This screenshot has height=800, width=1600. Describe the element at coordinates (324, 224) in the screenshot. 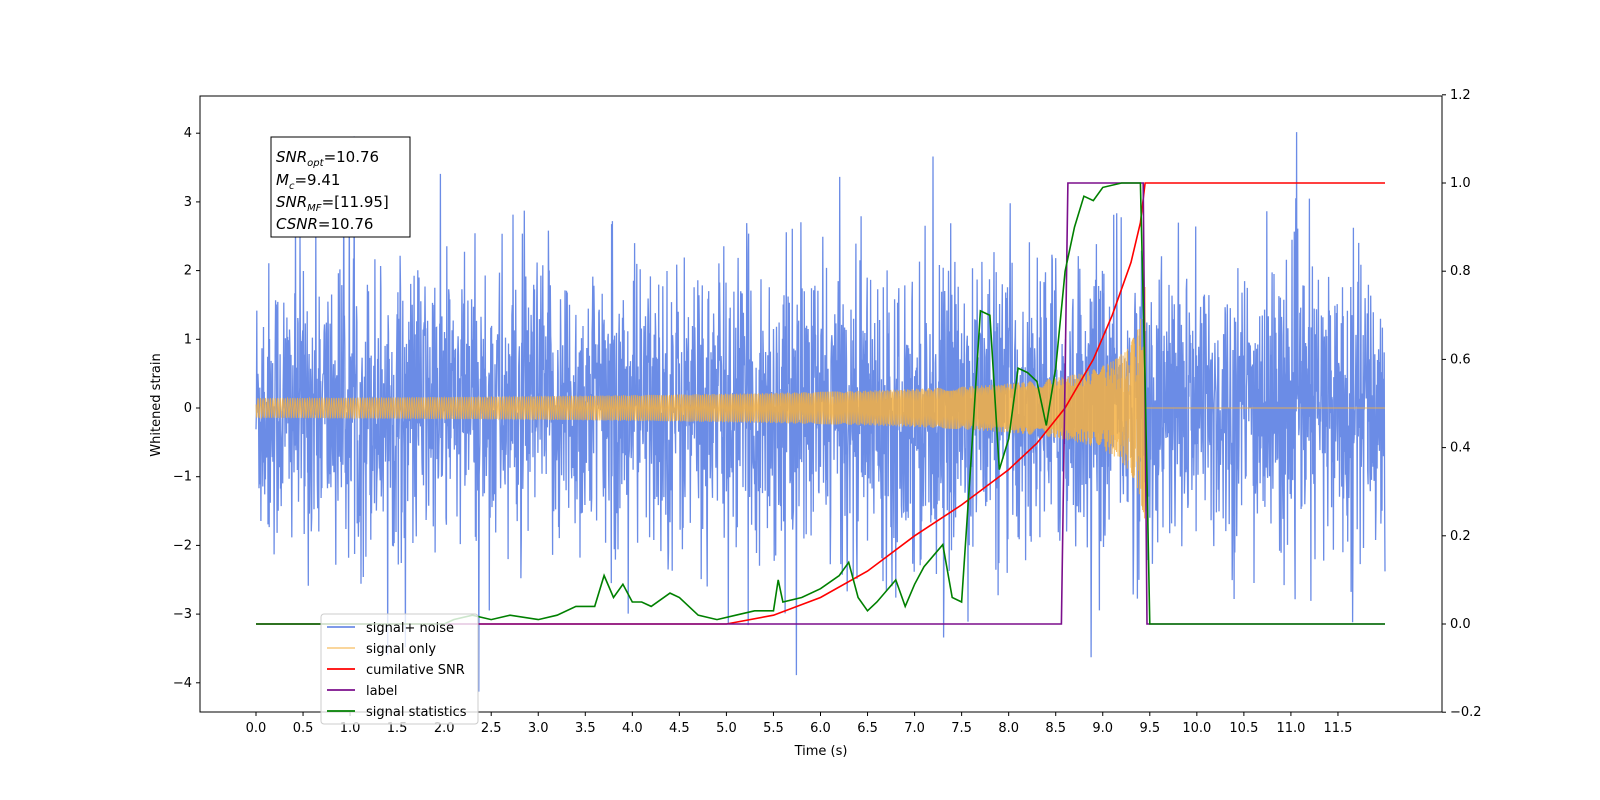

I see `csnr-text: CSNR=10.76` at that location.